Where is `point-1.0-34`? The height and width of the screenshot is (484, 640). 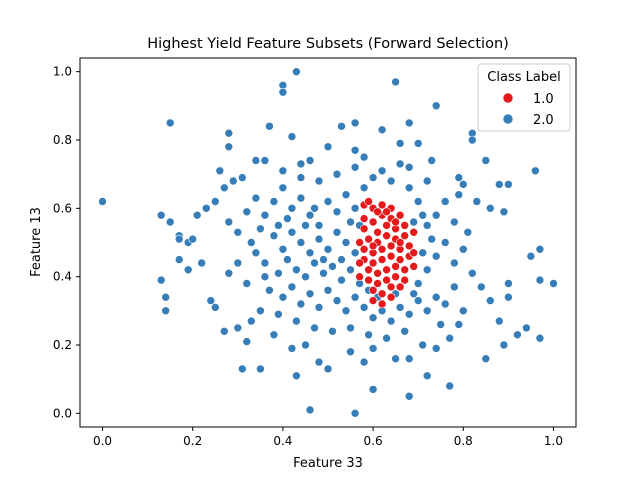 point-1.0-34 is located at coordinates (386, 270).